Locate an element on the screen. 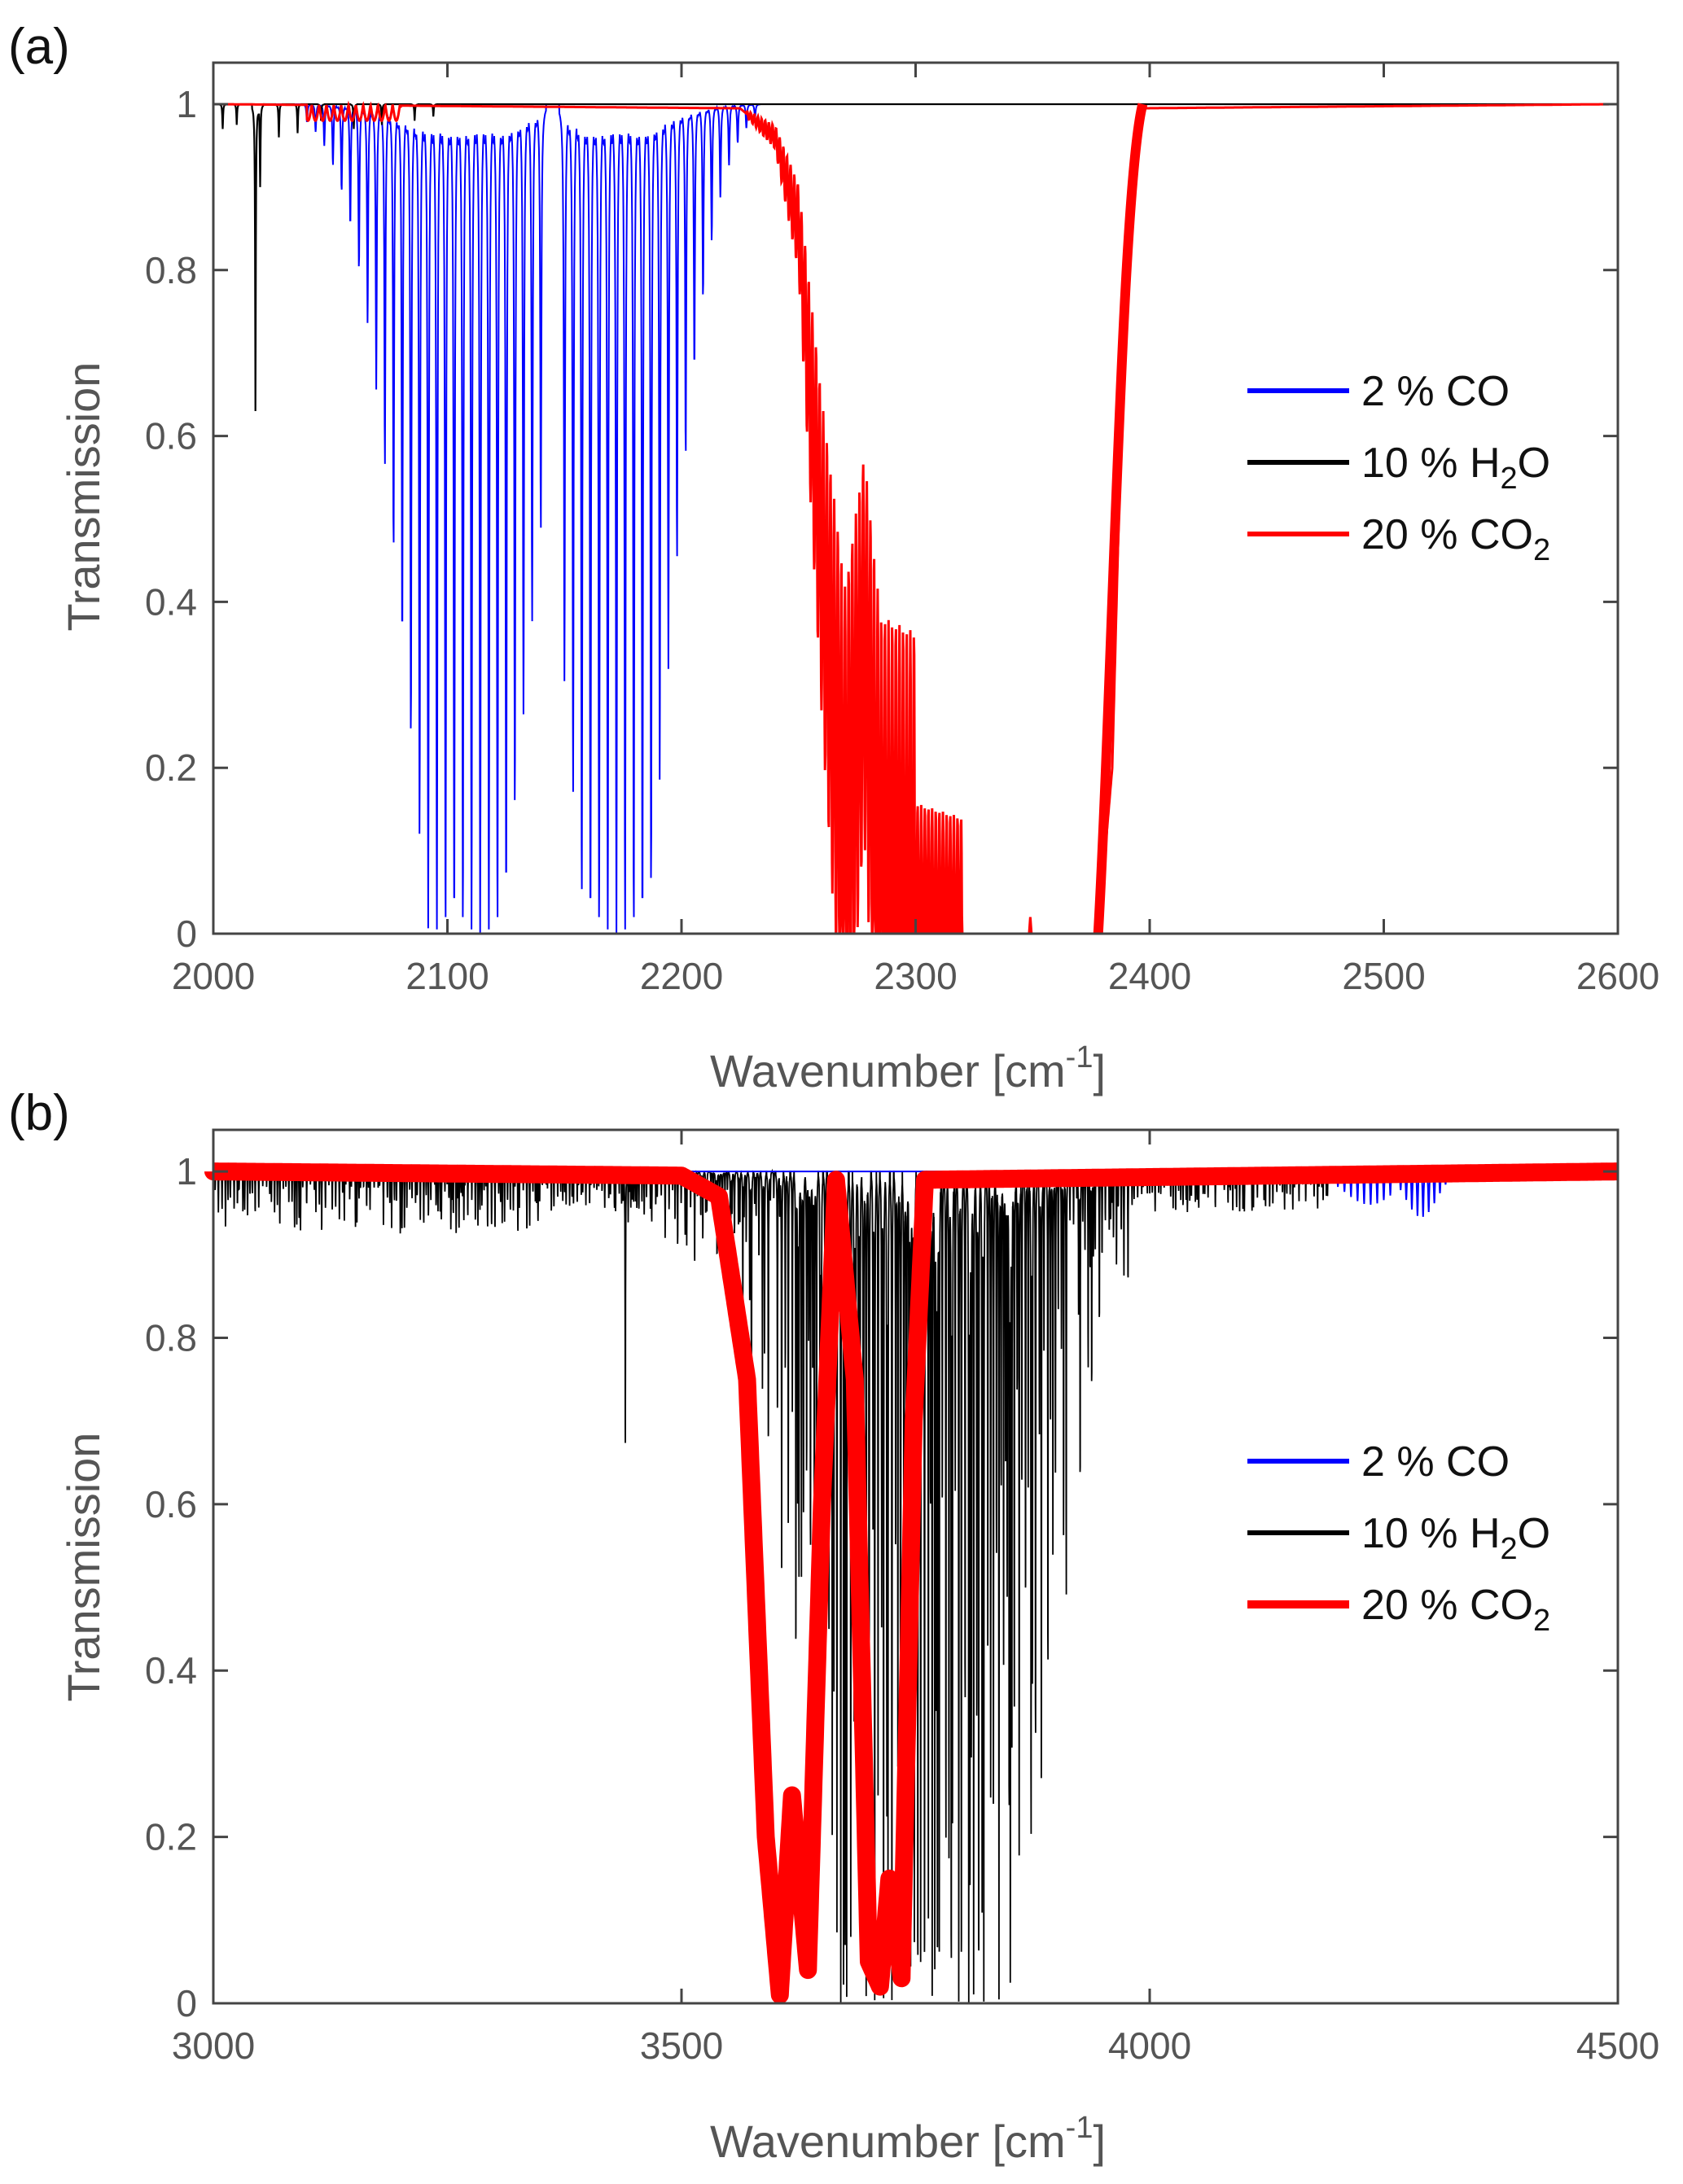 This screenshot has height=2184, width=1683. x-tick-label: 3000 is located at coordinates (214, 2045).